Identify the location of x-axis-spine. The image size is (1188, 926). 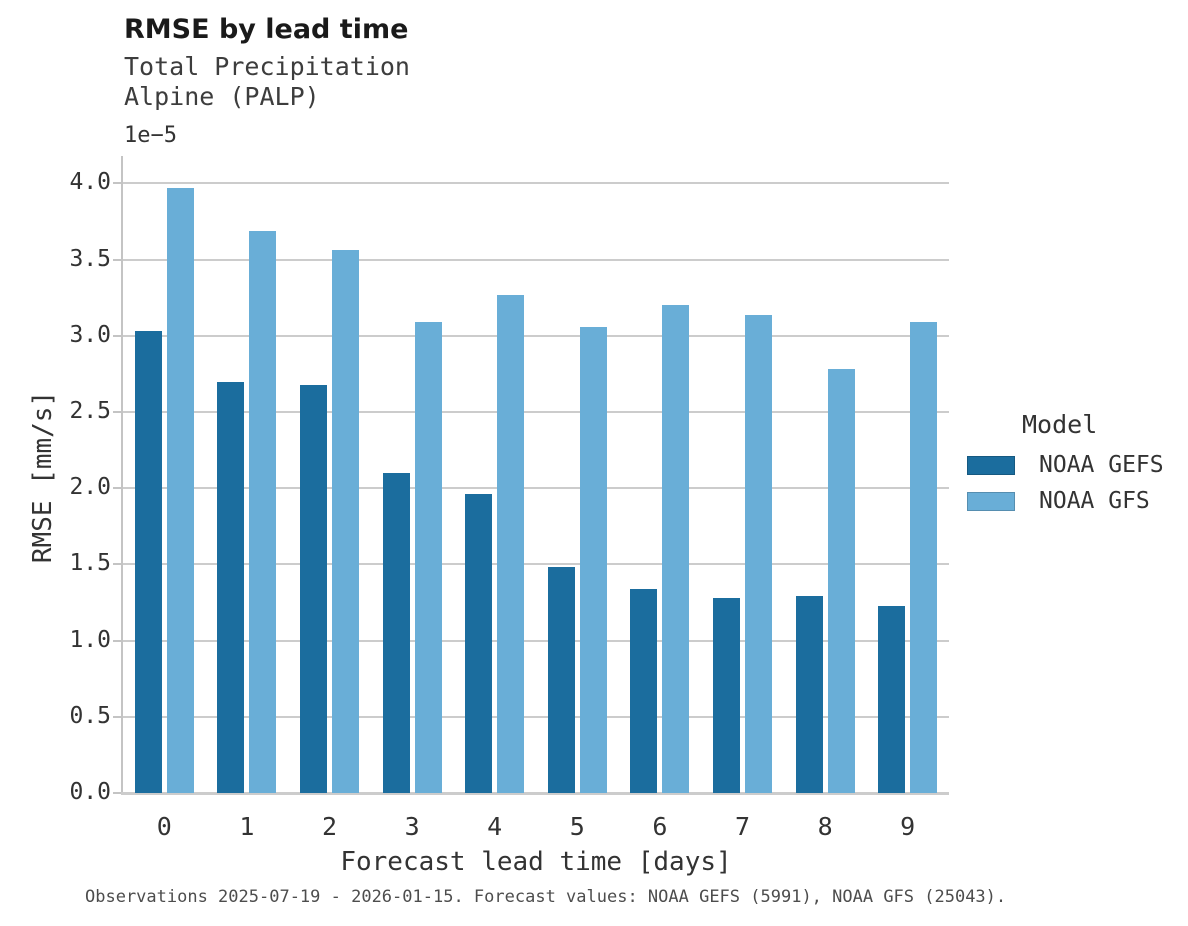
(535, 793).